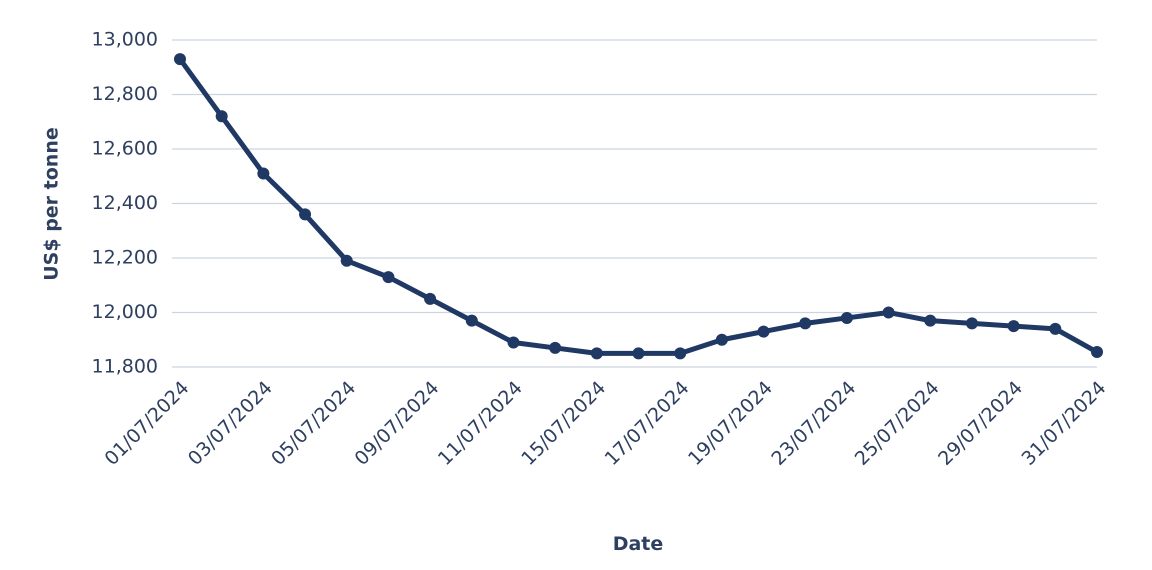 The image size is (1152, 570). I want to click on x-tick-label: 05/07/2024, so click(313, 423).